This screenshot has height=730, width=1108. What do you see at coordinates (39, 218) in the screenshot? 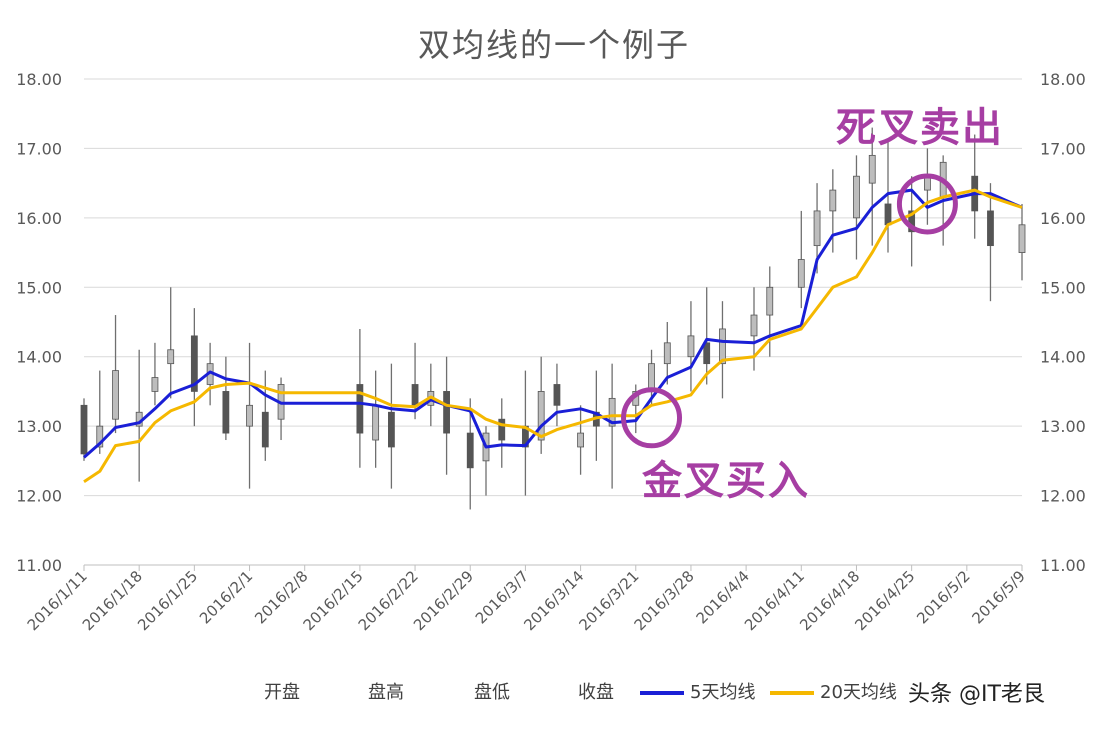
I see `y-tick-label: 16.00` at bounding box center [39, 218].